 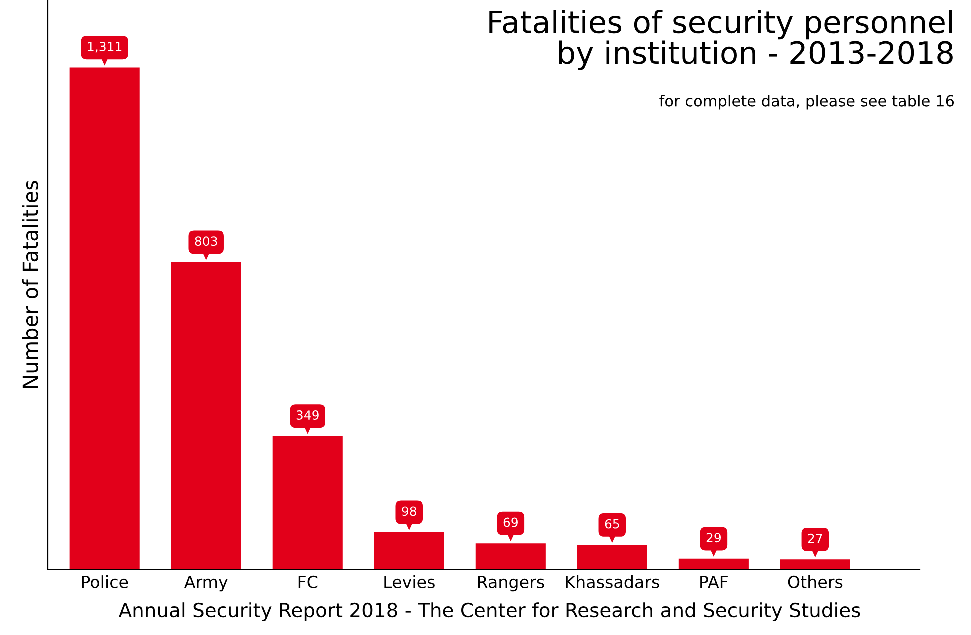 I want to click on data-label: 65, so click(x=612, y=524).